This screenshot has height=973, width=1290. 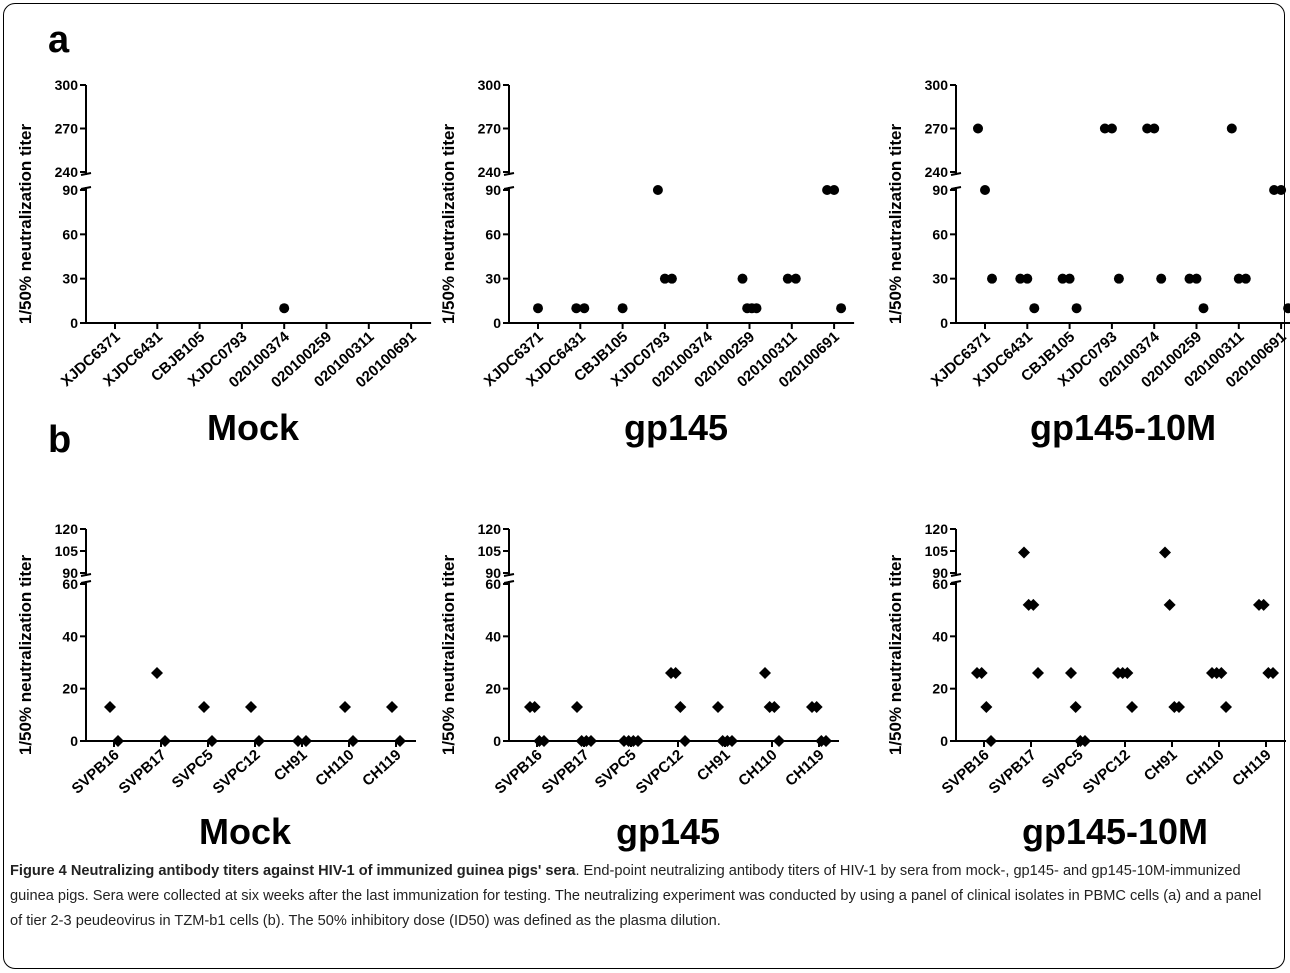 I want to click on panel-letter-a: a, so click(x=59, y=40).